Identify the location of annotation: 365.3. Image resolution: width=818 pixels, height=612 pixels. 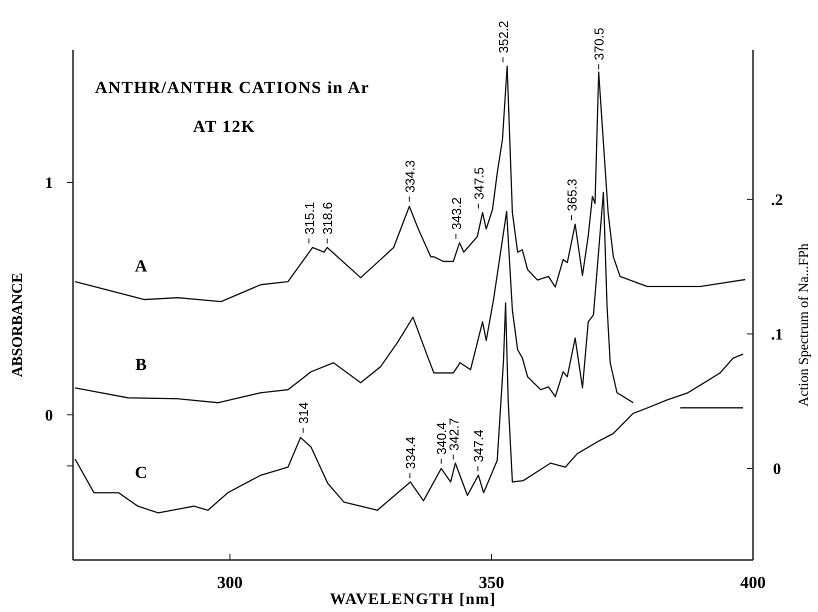
(572, 195).